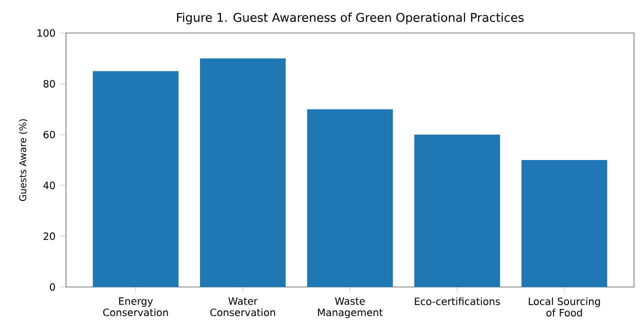  Describe the element at coordinates (243, 306) in the screenshot. I see `x-tick-label: Water Conservation` at that location.